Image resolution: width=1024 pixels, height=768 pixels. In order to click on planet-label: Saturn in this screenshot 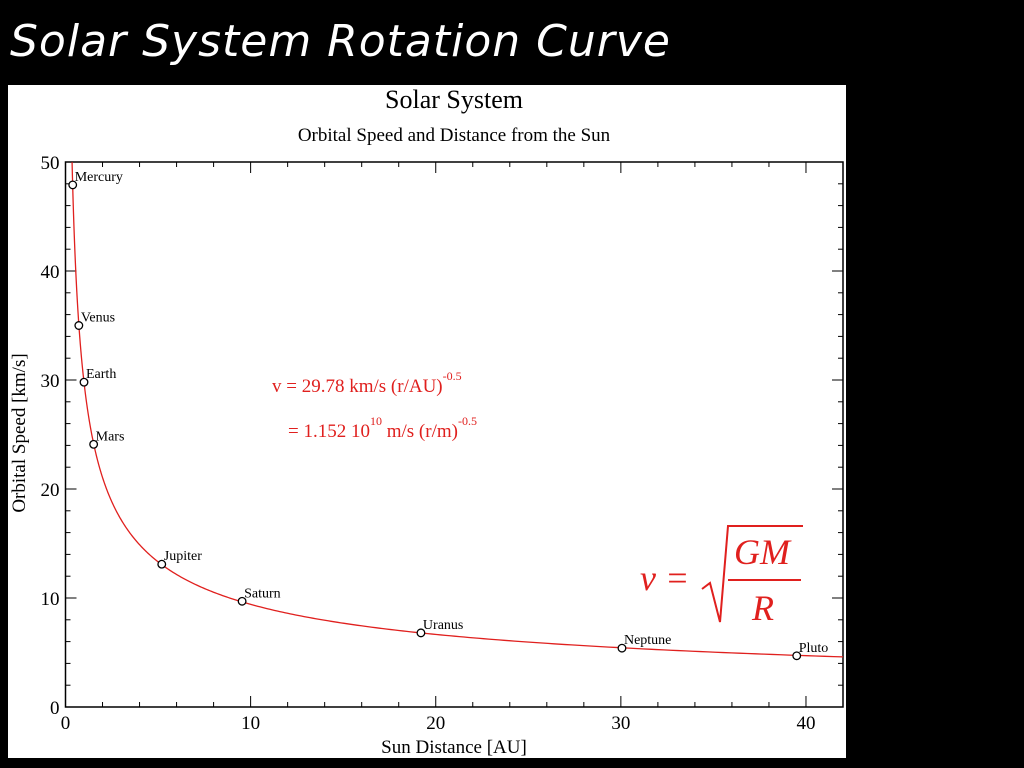, I will do `click(262, 593)`.